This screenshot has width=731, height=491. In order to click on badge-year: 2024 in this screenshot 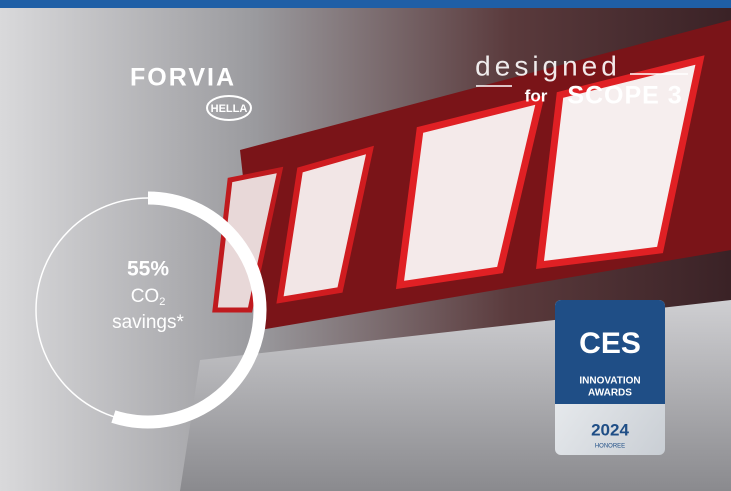, I will do `click(610, 429)`.